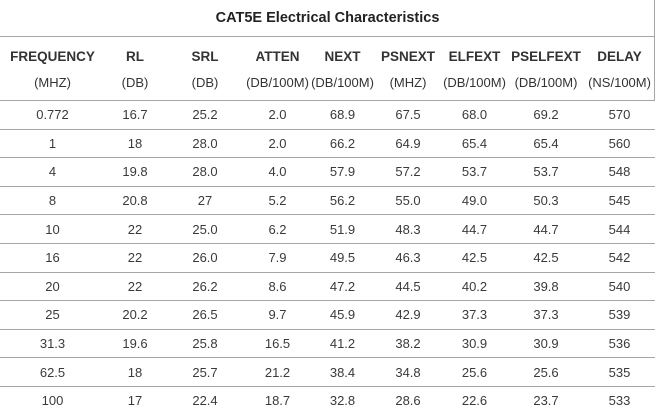 The width and height of the screenshot is (659, 414). I want to click on table-cell: 570, so click(620, 115).